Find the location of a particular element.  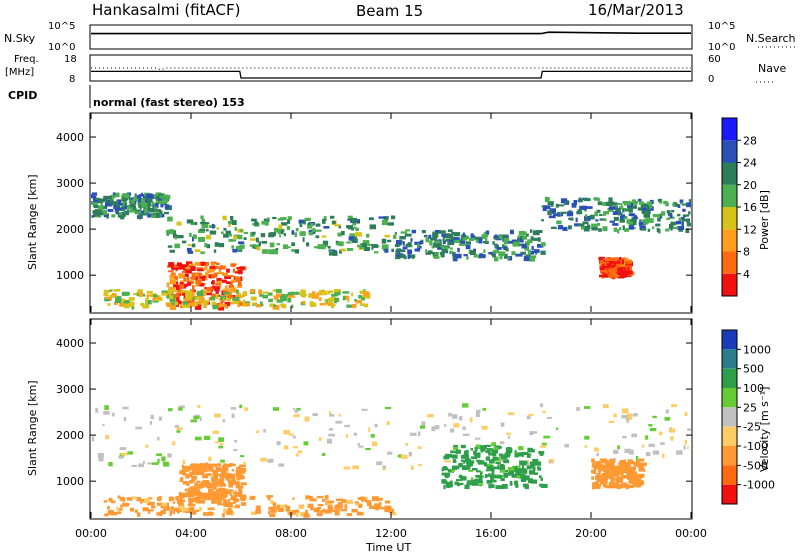

freq-panel: Freq. [MHz] 18 8 60 0 Nave is located at coordinates (395, 69).